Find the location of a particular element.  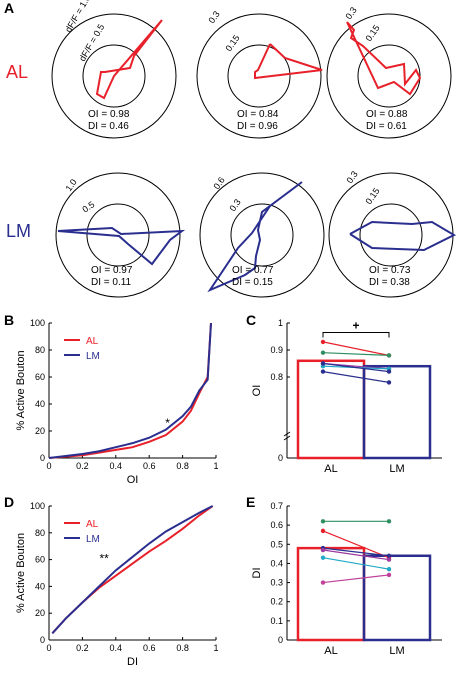

y-tick-label: 0.2 is located at coordinates (276, 602).